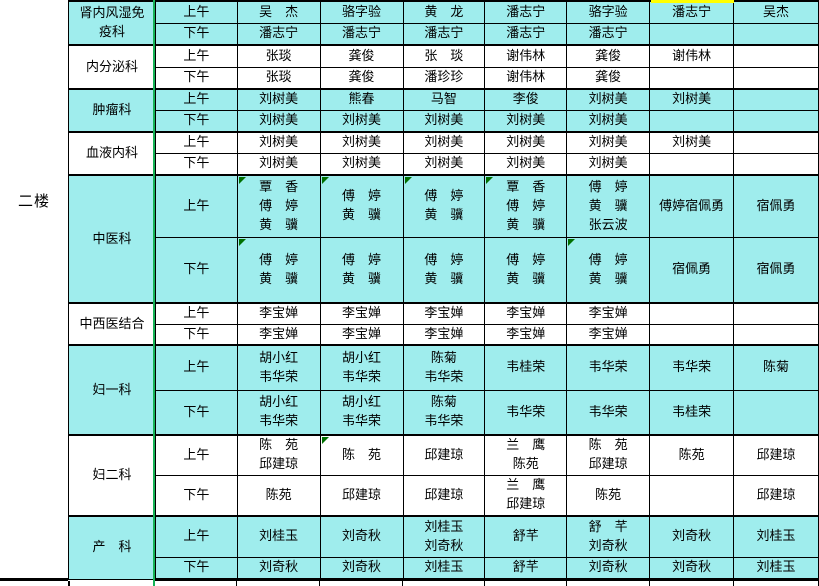 The width and height of the screenshot is (819, 586). What do you see at coordinates (776, 367) in the screenshot?
I see `schedule-cell: 陈菊` at bounding box center [776, 367].